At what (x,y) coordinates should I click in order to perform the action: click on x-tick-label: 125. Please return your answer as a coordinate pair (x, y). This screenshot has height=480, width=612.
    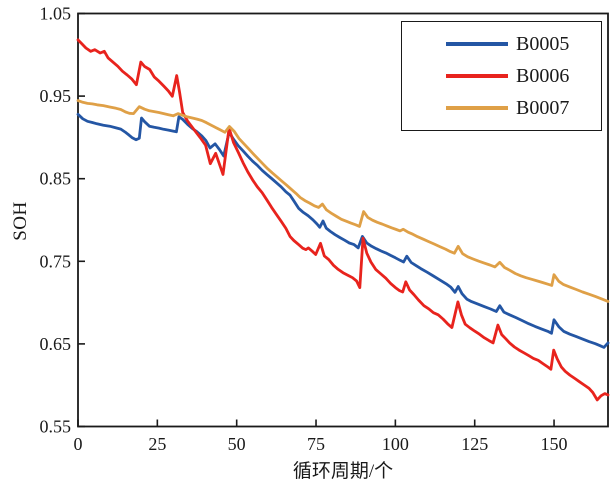
    Looking at the image, I should click on (474, 444).